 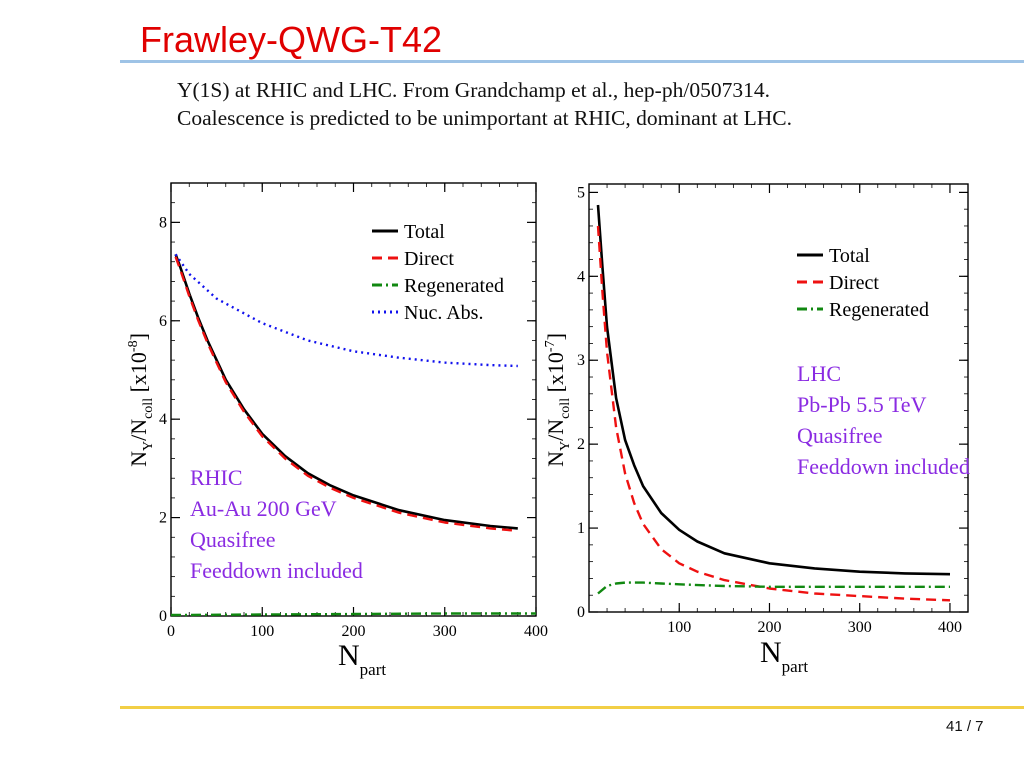 I want to click on rhic-legend-label-total: Total, so click(x=424, y=232).